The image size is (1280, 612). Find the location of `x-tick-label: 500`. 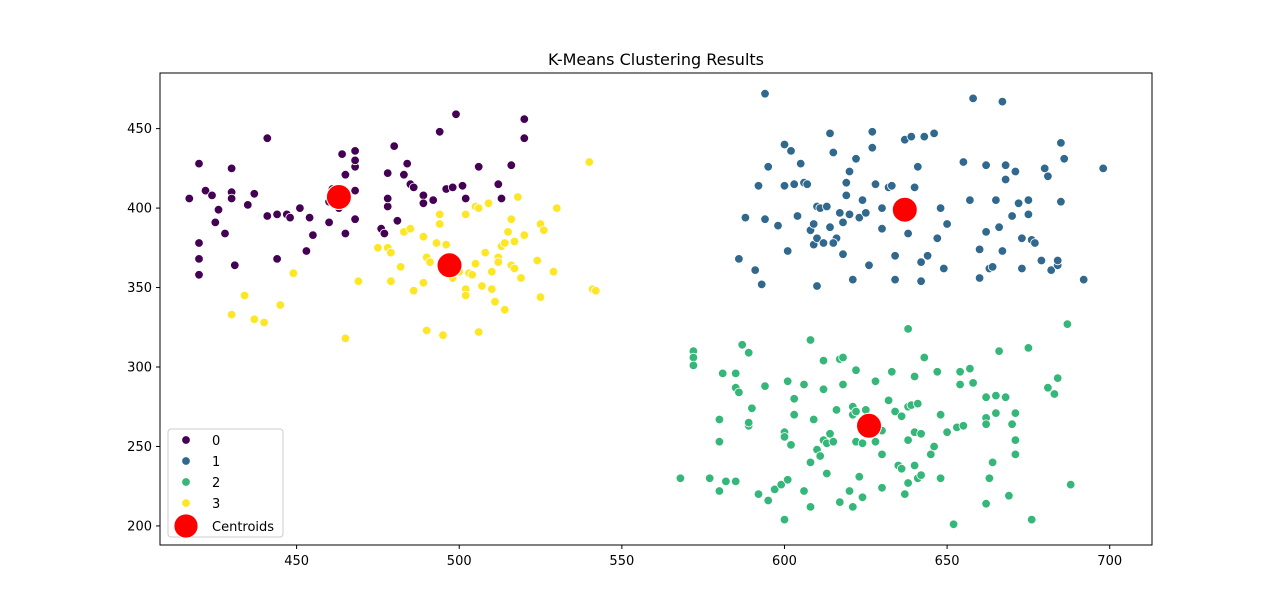

x-tick-label: 500 is located at coordinates (459, 561).